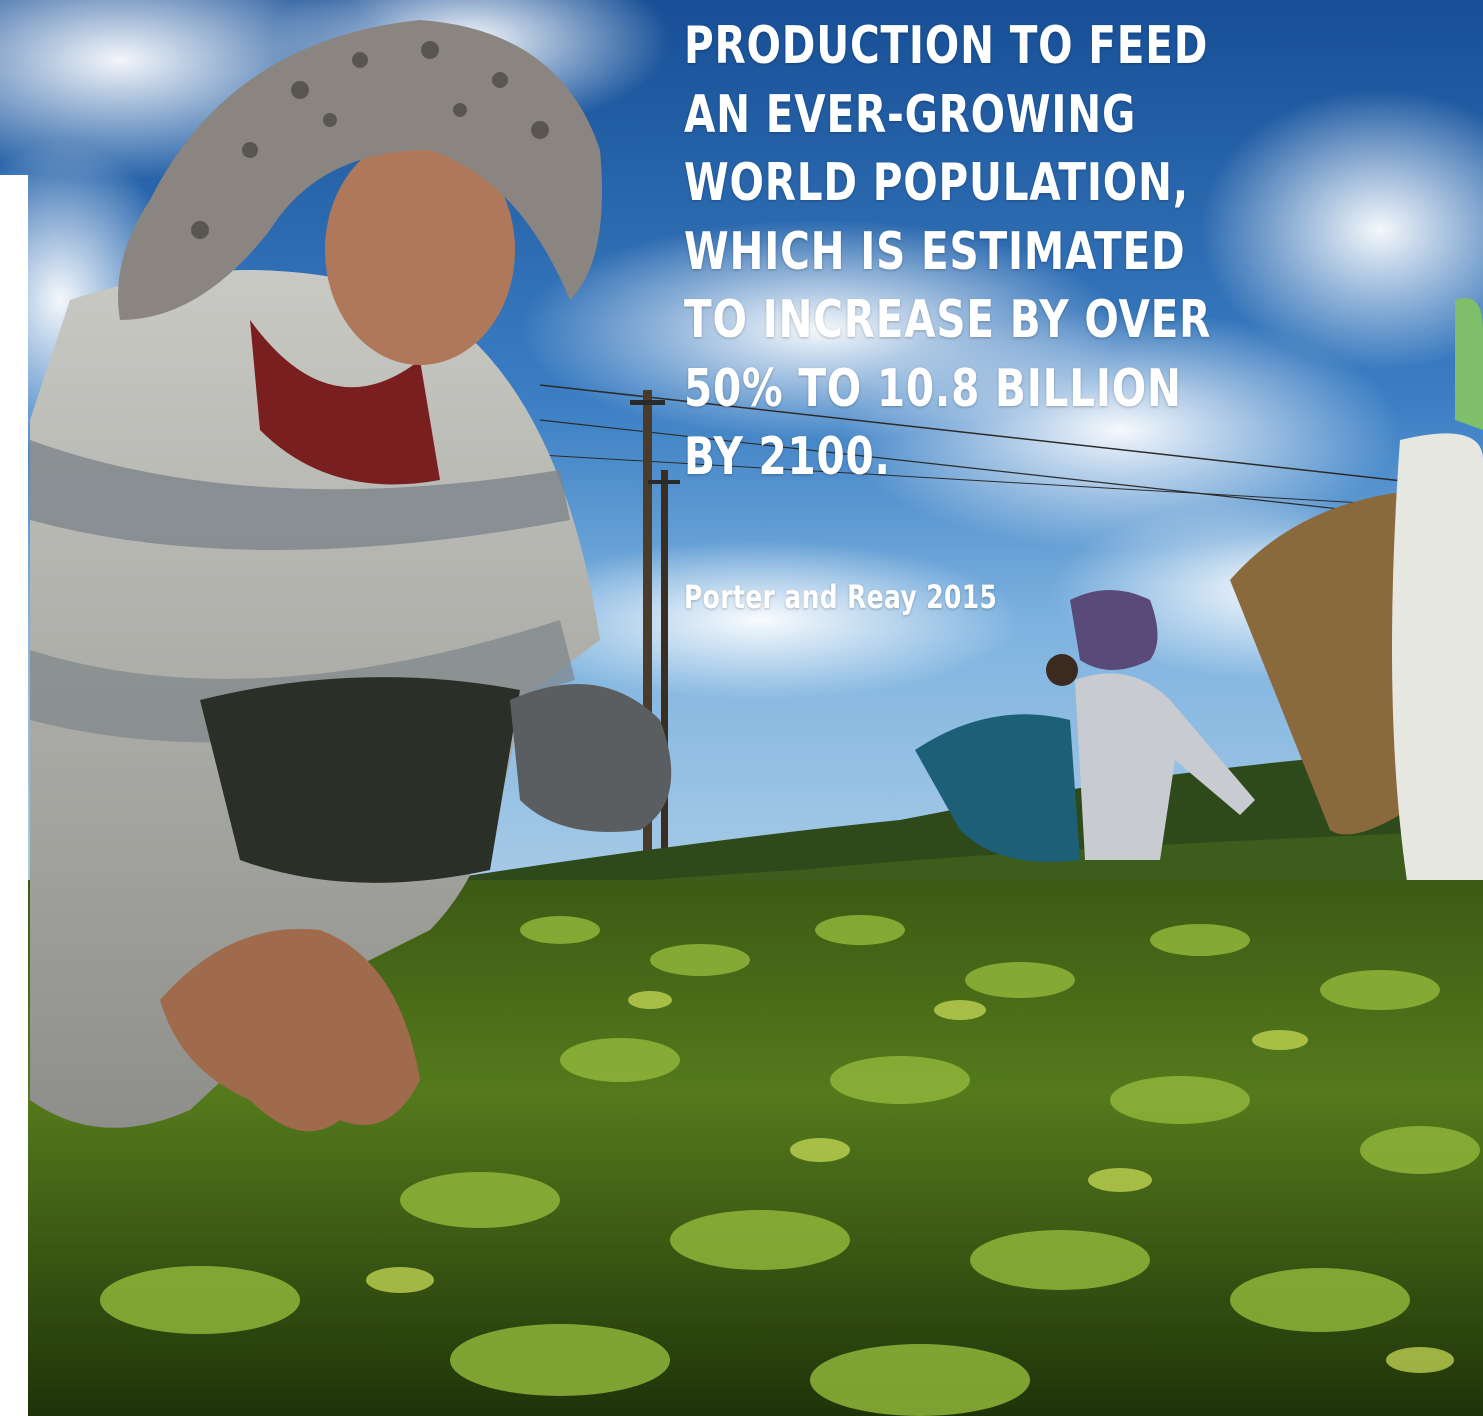  I want to click on pull-quote-line: AN EVER-GROWING, so click(910, 114).